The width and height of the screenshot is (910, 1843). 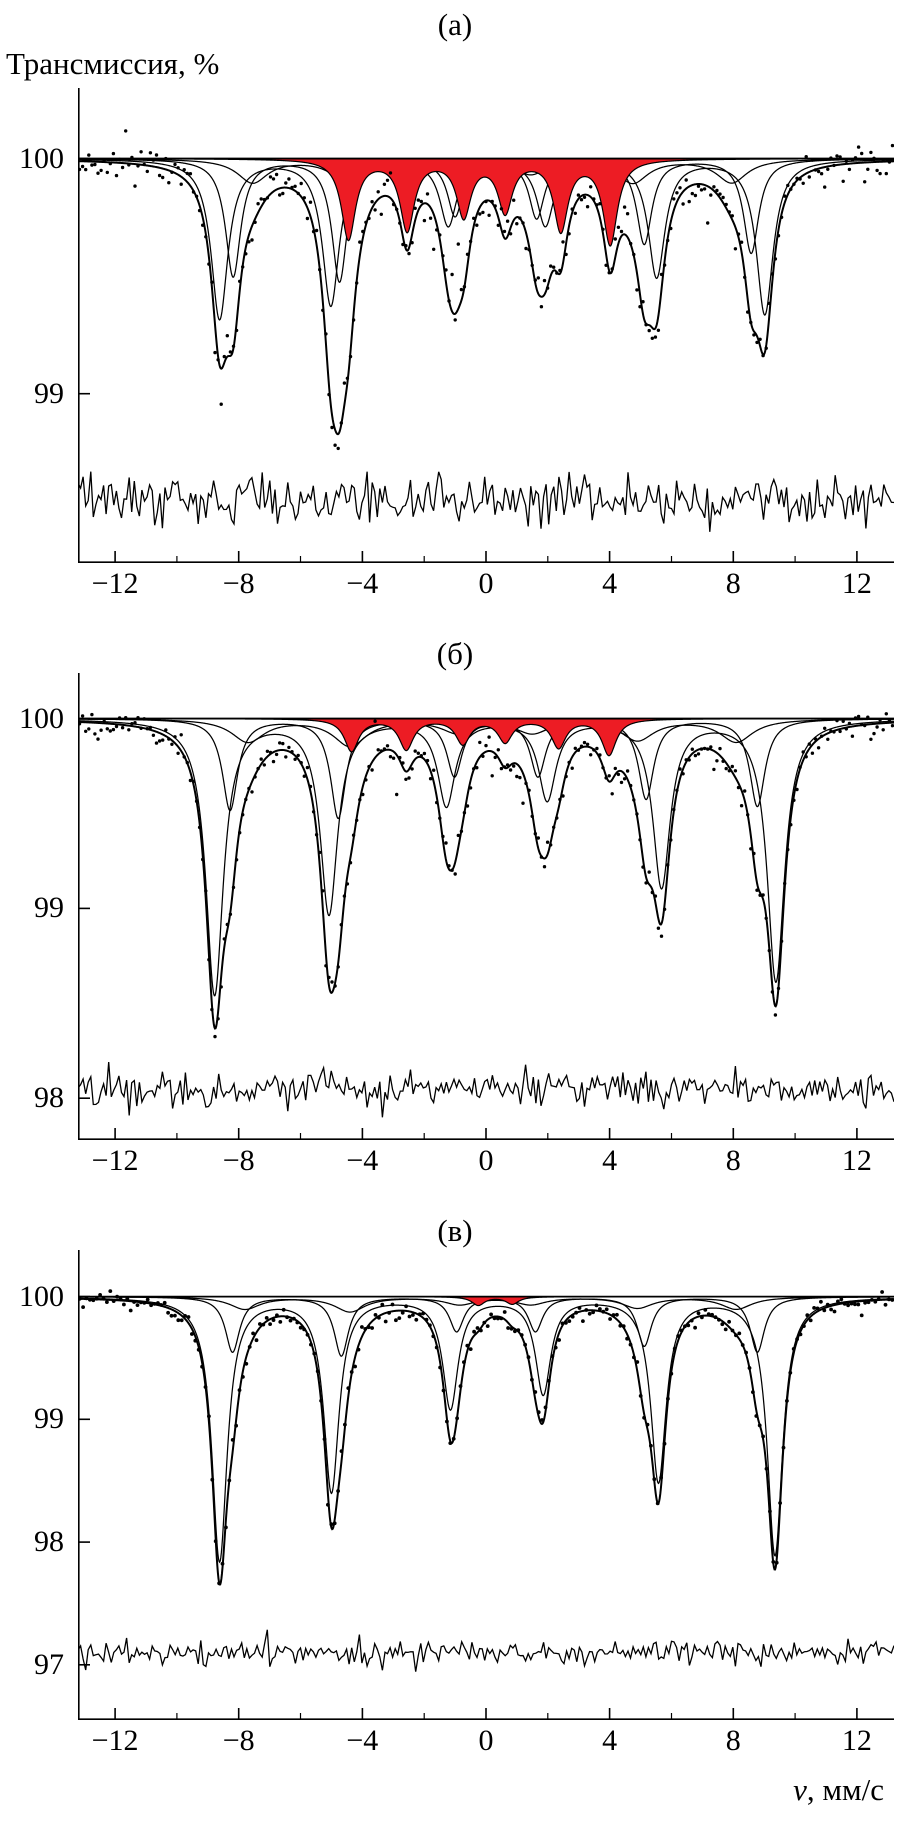 I want to click on residual-trace, so click(x=486, y=1089).